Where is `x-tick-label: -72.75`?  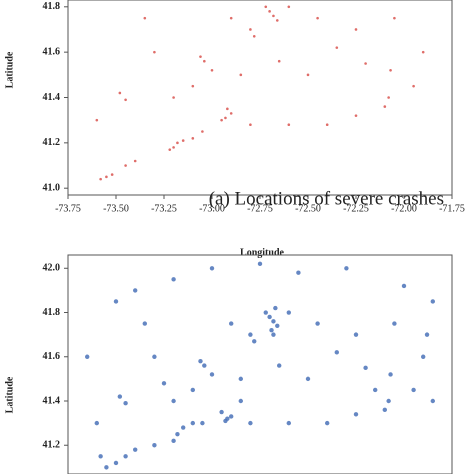 x-tick-label: -72.75 is located at coordinates (260, 208).